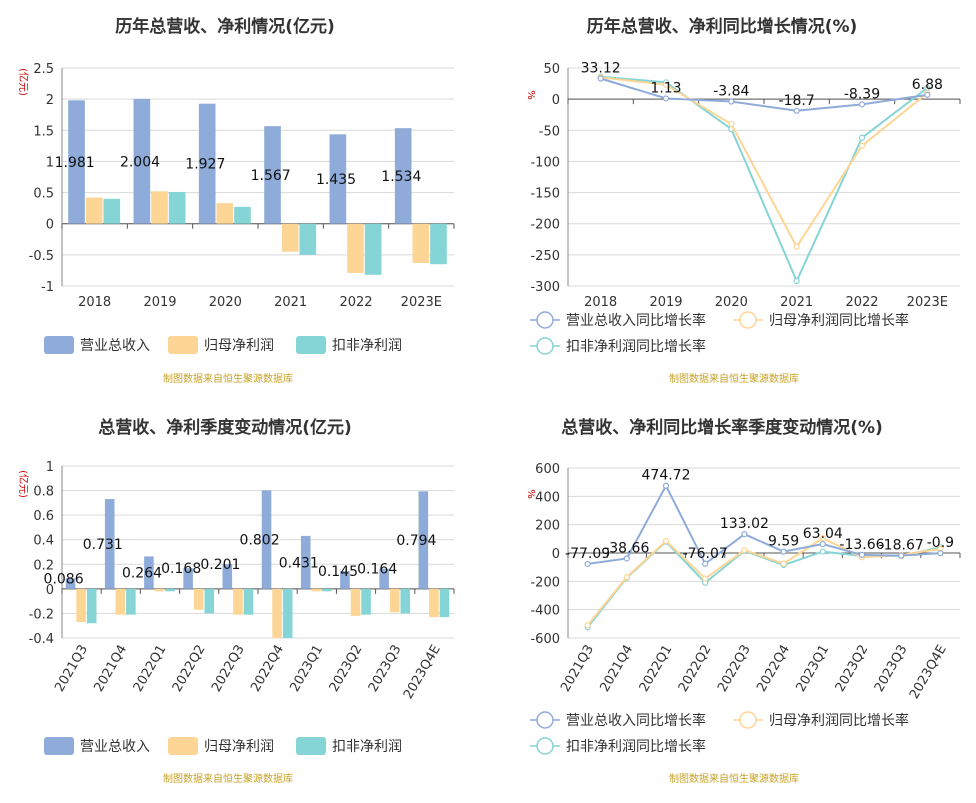 Image resolution: width=976 pixels, height=803 pixels. What do you see at coordinates (940, 543) in the screenshot?
I see `data-label: -0.9` at bounding box center [940, 543].